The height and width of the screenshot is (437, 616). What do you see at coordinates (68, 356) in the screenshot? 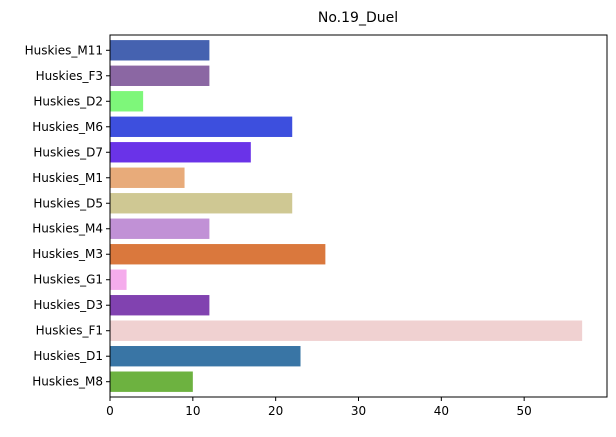
I see `y-tick-label: Huskies_D1` at bounding box center [68, 356].